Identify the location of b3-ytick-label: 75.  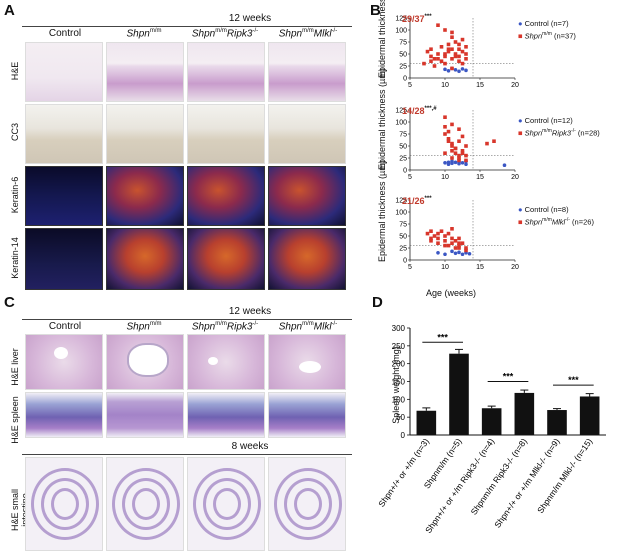
(403, 225).